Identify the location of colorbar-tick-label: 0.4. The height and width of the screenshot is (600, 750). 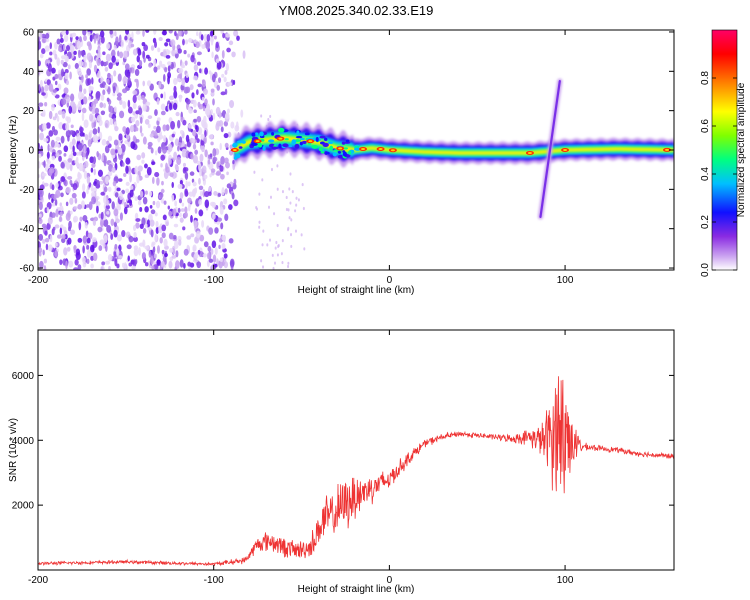
(705, 174).